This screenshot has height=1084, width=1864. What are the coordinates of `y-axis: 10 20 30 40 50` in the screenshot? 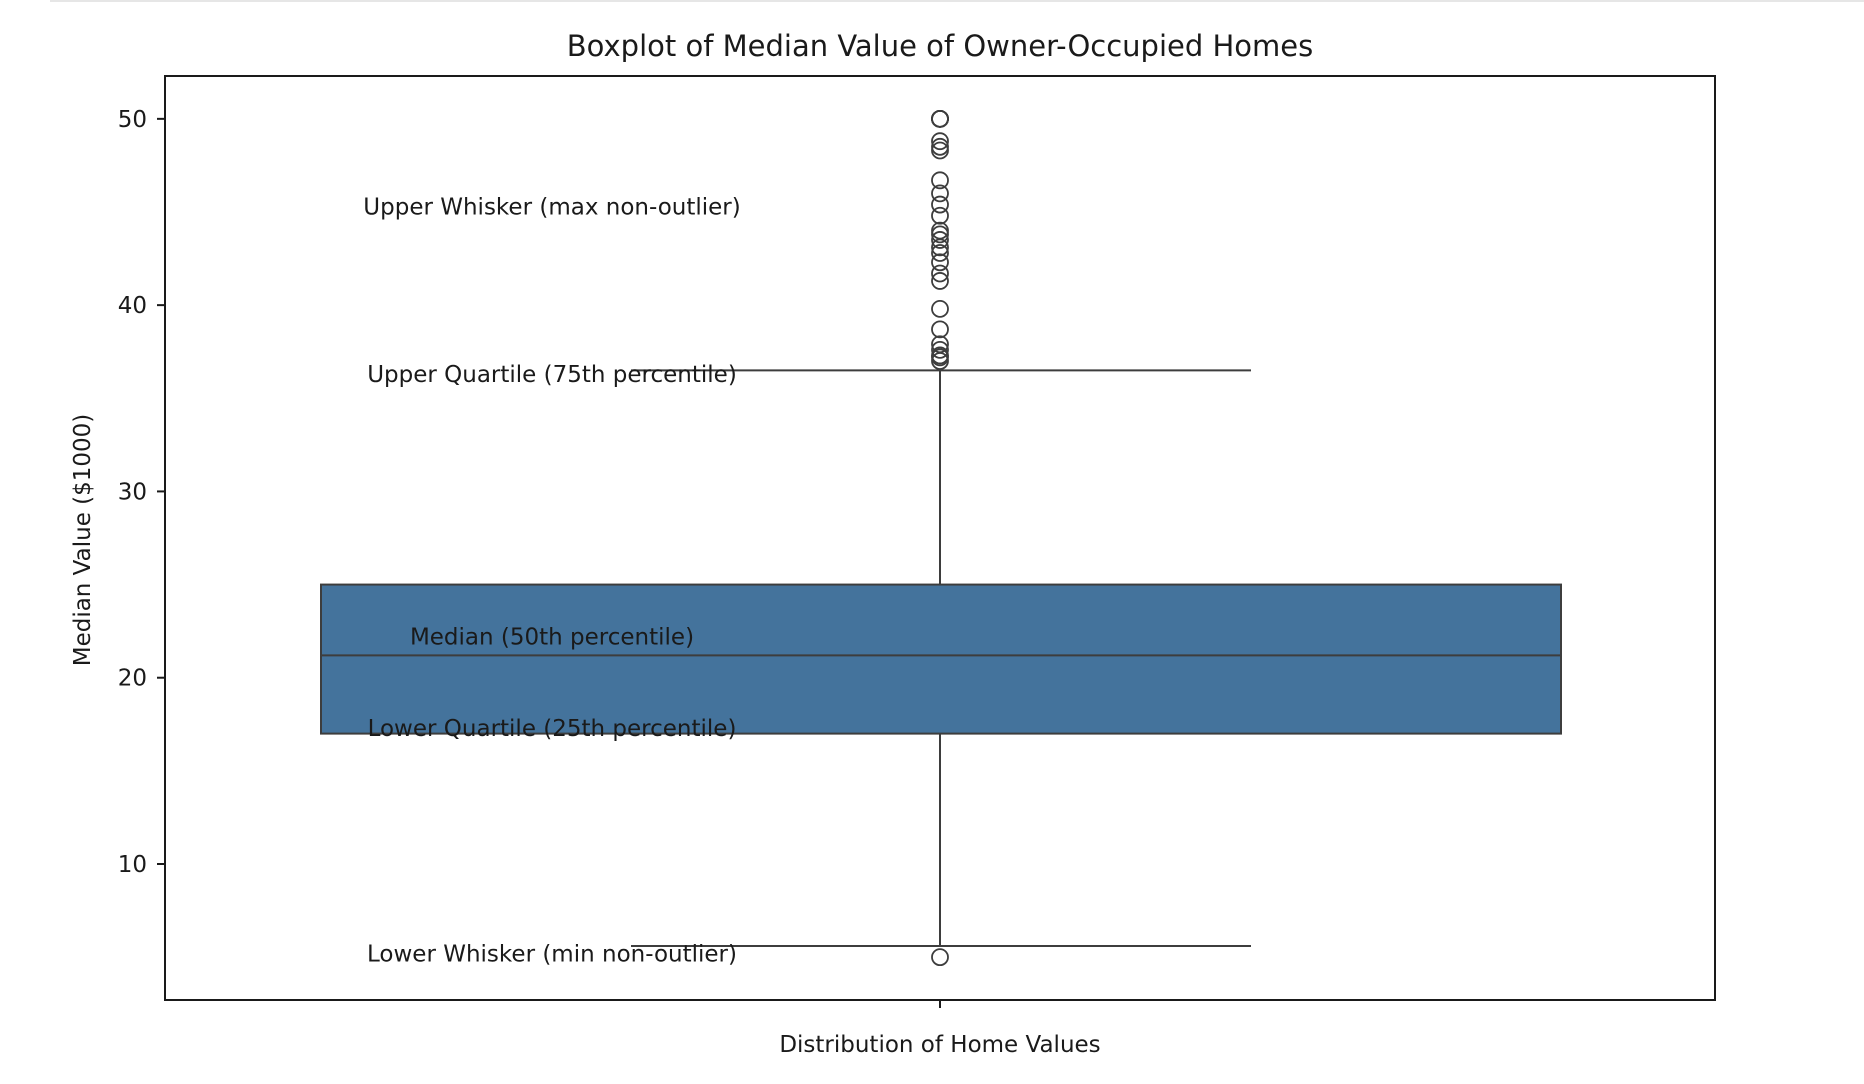 It's located at (141, 492).